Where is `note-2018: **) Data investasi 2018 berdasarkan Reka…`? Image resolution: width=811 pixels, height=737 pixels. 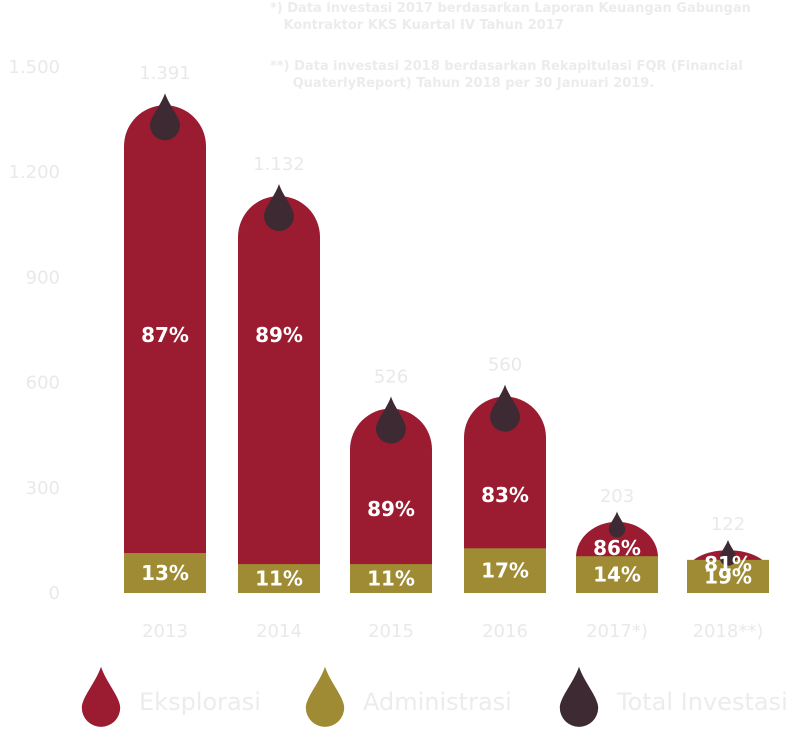 note-2018: **) Data investasi 2018 berdasarkan Reka… is located at coordinates (506, 75).